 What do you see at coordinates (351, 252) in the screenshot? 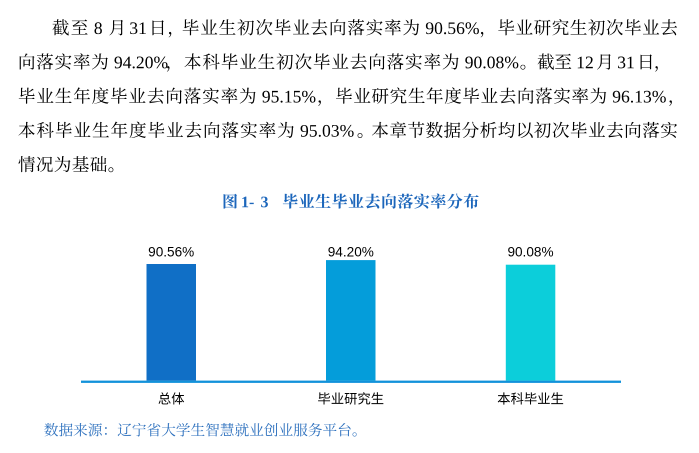
I see `svg-text: 94.20%` at bounding box center [351, 252].